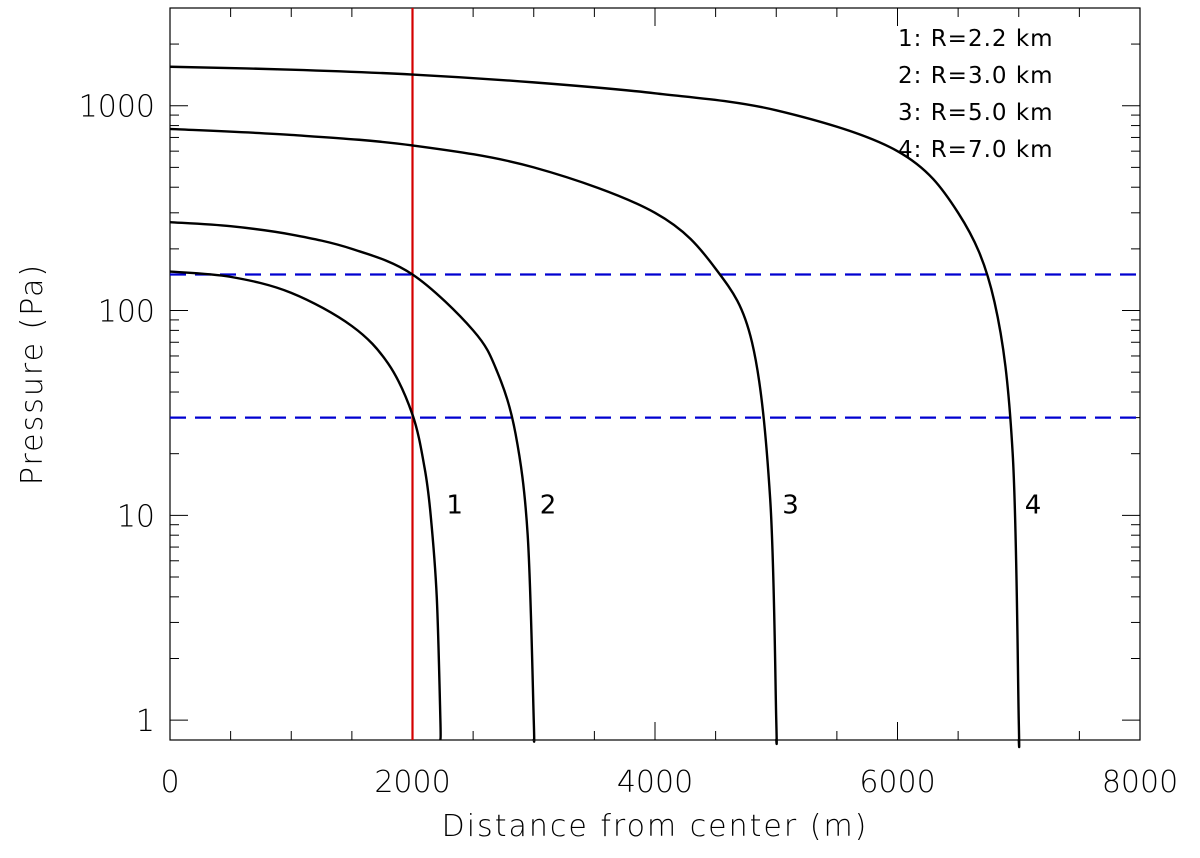 The height and width of the screenshot is (858, 1200). What do you see at coordinates (454, 505) in the screenshot?
I see `curve-label-1: 1` at bounding box center [454, 505].